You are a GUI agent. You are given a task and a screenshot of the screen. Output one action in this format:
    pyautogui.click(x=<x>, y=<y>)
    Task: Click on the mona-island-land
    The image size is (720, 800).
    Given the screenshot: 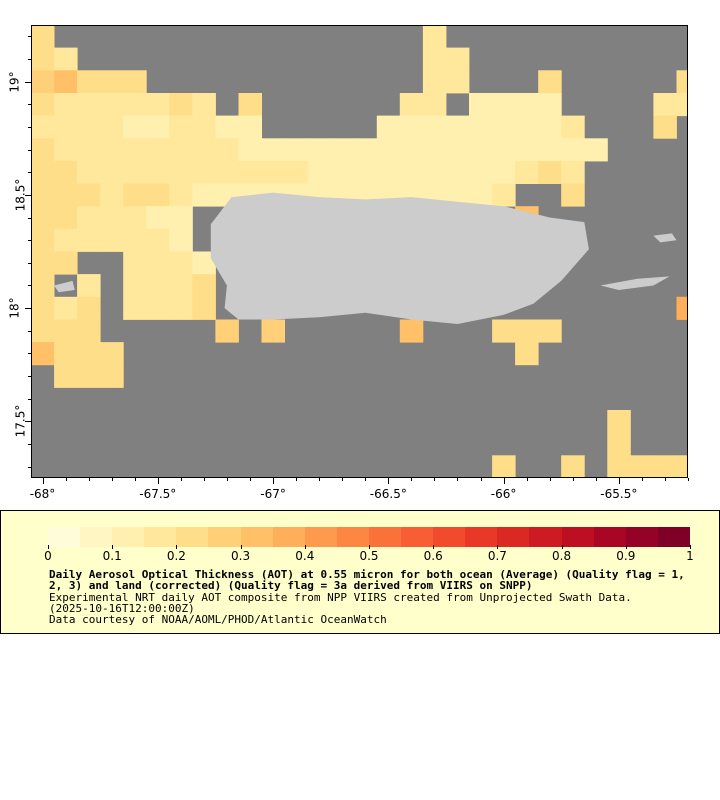 What is the action you would take?
    pyautogui.click(x=64, y=286)
    